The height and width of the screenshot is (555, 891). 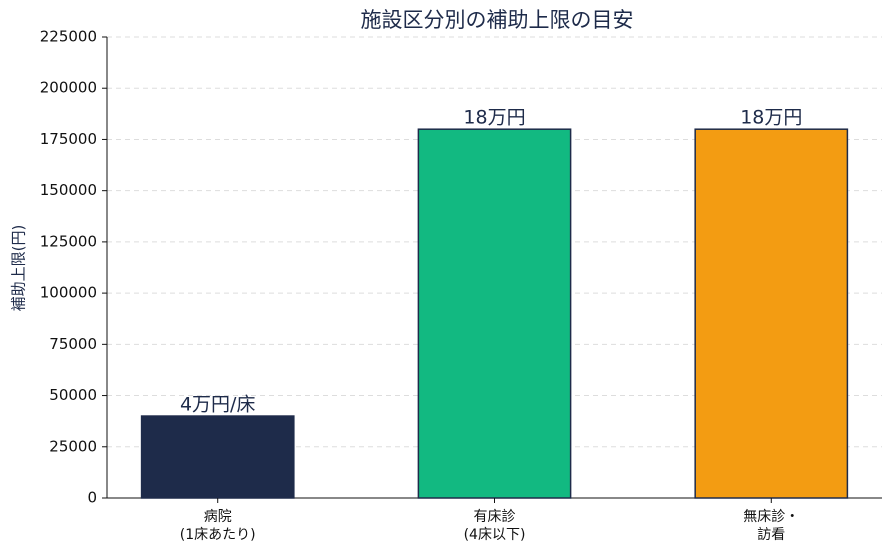 What do you see at coordinates (68, 88) in the screenshot?
I see `y-tick-label: 200000` at bounding box center [68, 88].